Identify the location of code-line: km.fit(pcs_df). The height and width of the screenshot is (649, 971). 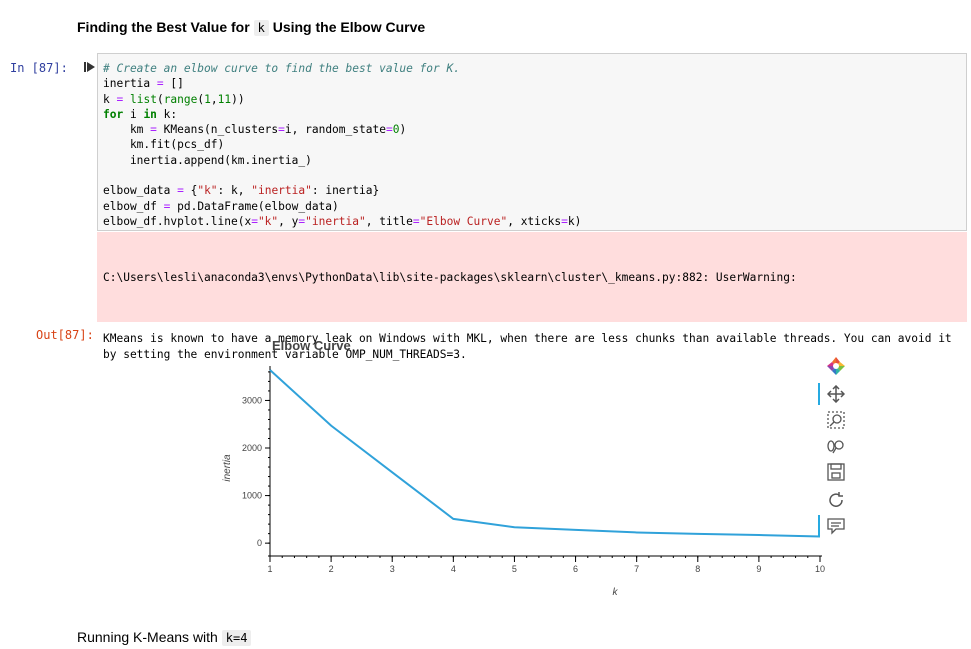
(164, 145).